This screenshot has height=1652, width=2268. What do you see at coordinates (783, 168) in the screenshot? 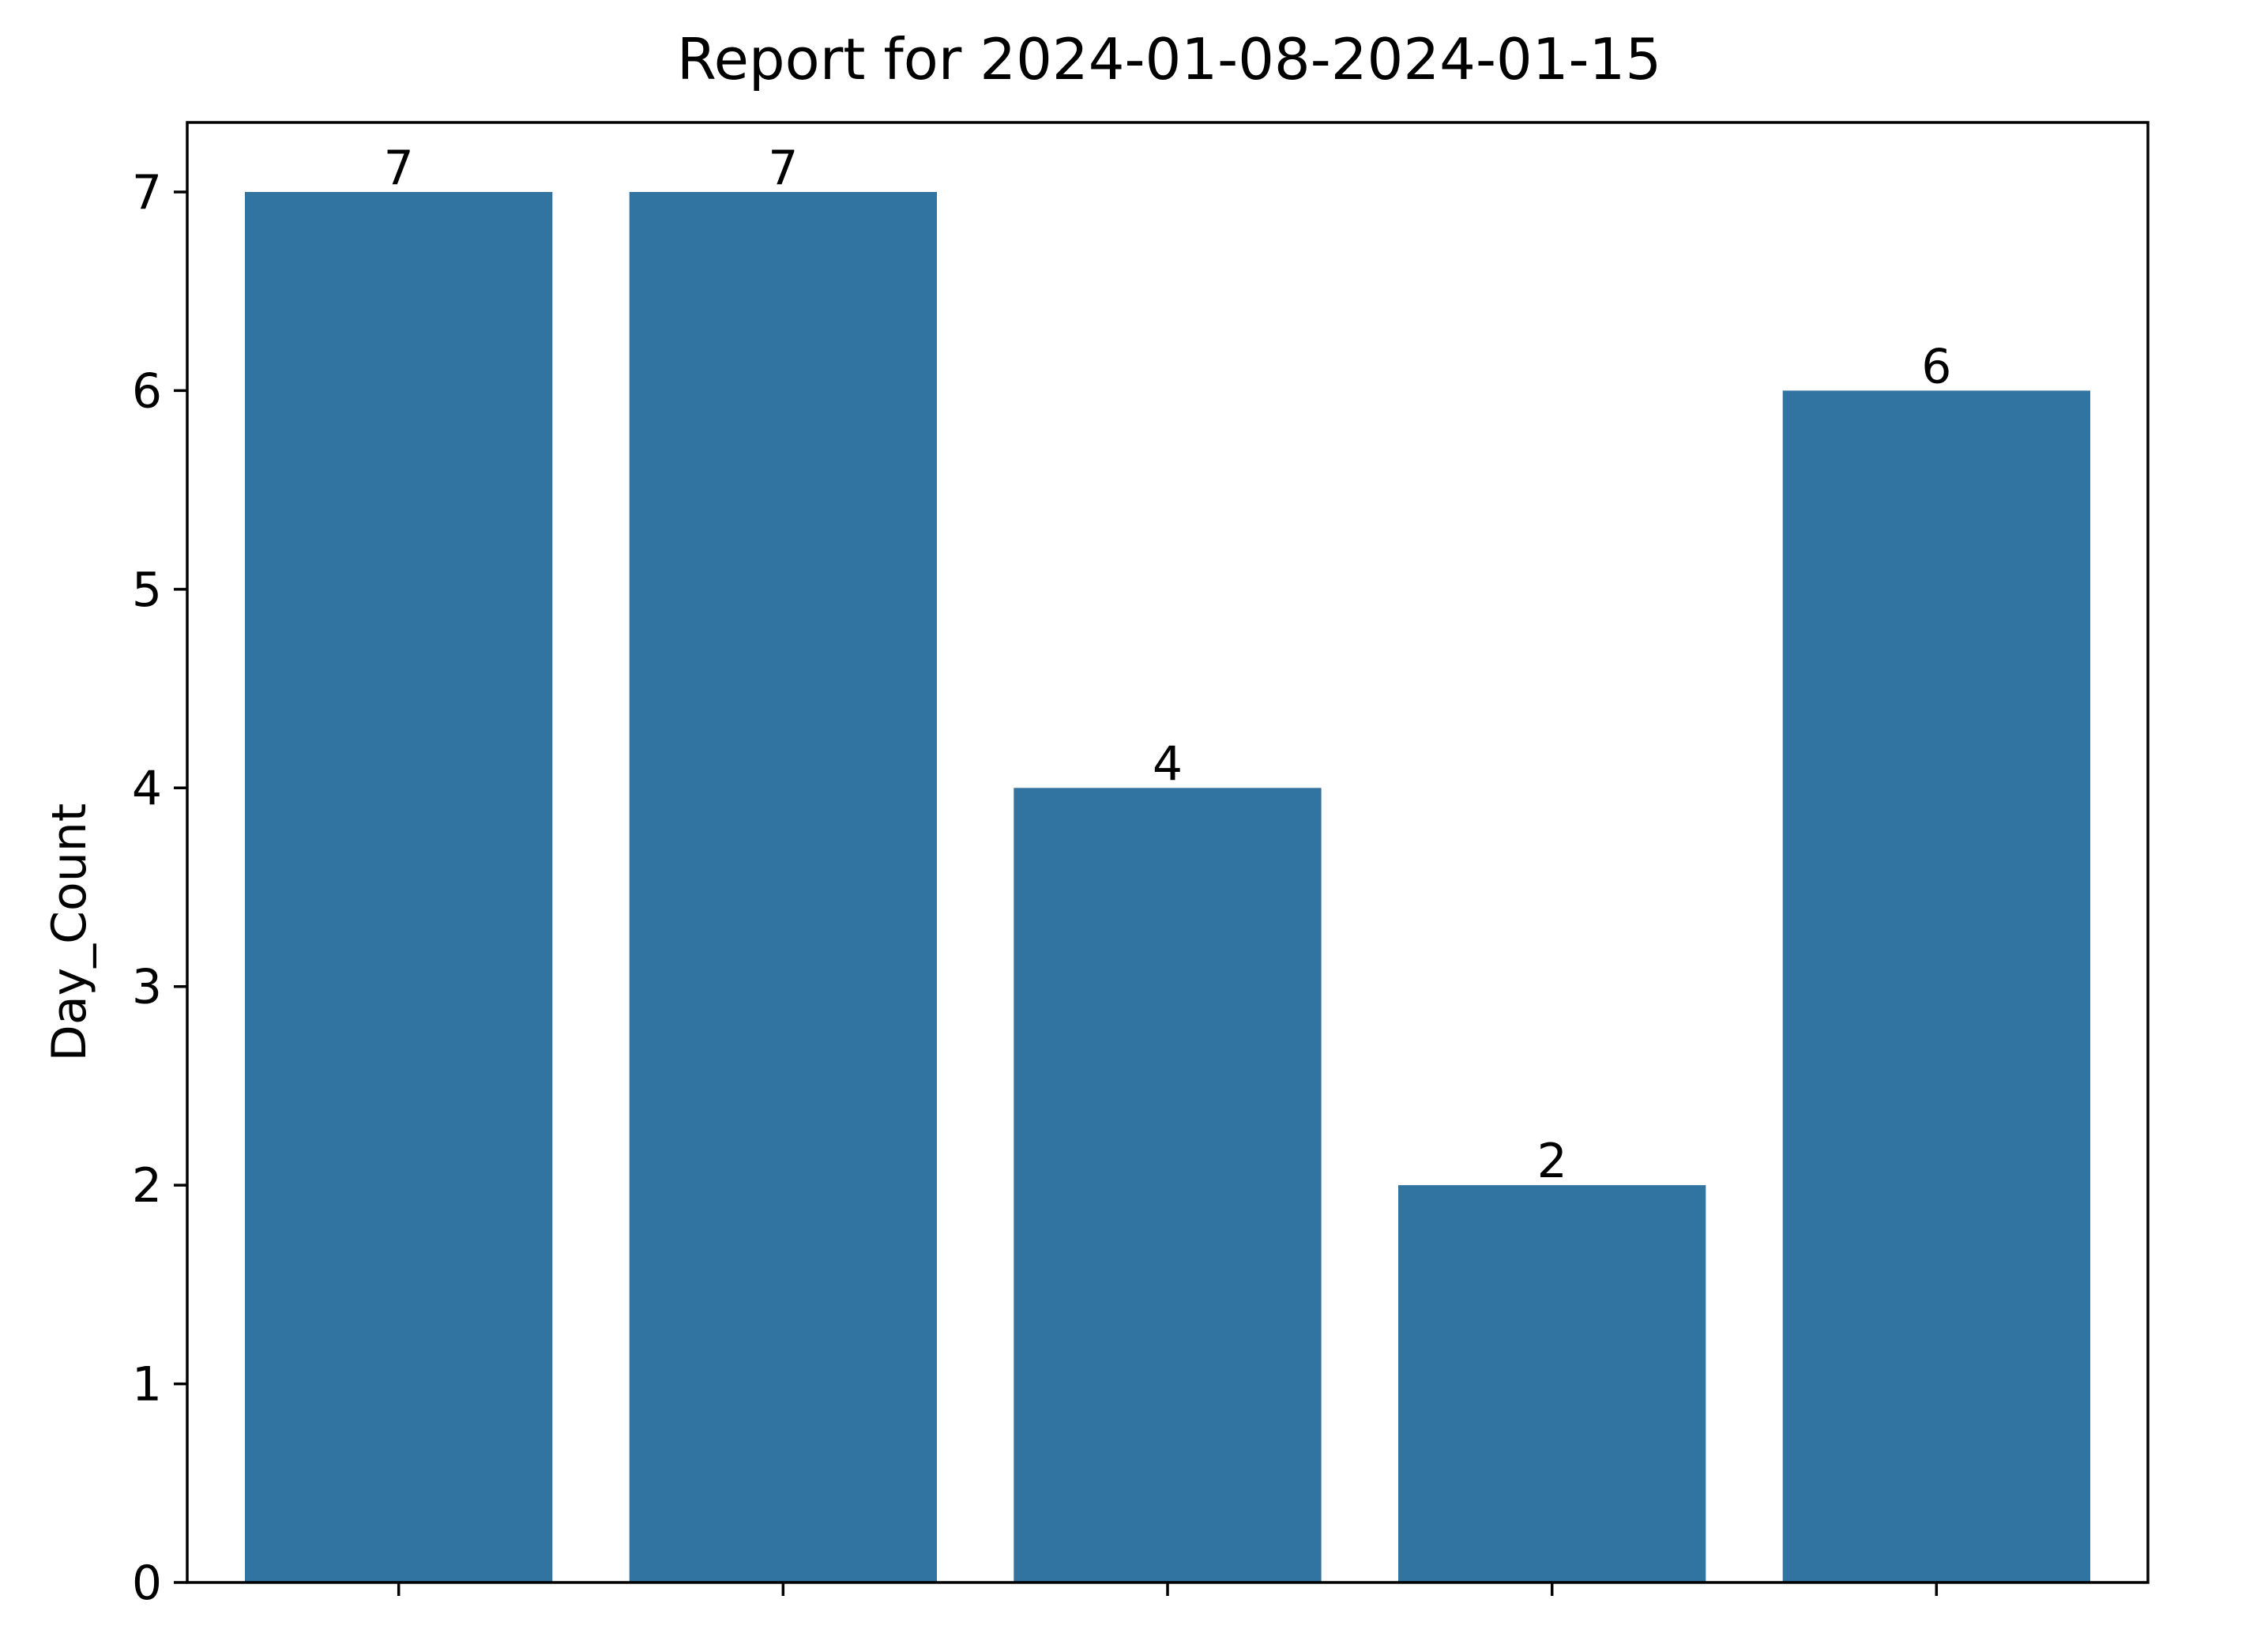
I see `bar-value-label-2: 7` at bounding box center [783, 168].